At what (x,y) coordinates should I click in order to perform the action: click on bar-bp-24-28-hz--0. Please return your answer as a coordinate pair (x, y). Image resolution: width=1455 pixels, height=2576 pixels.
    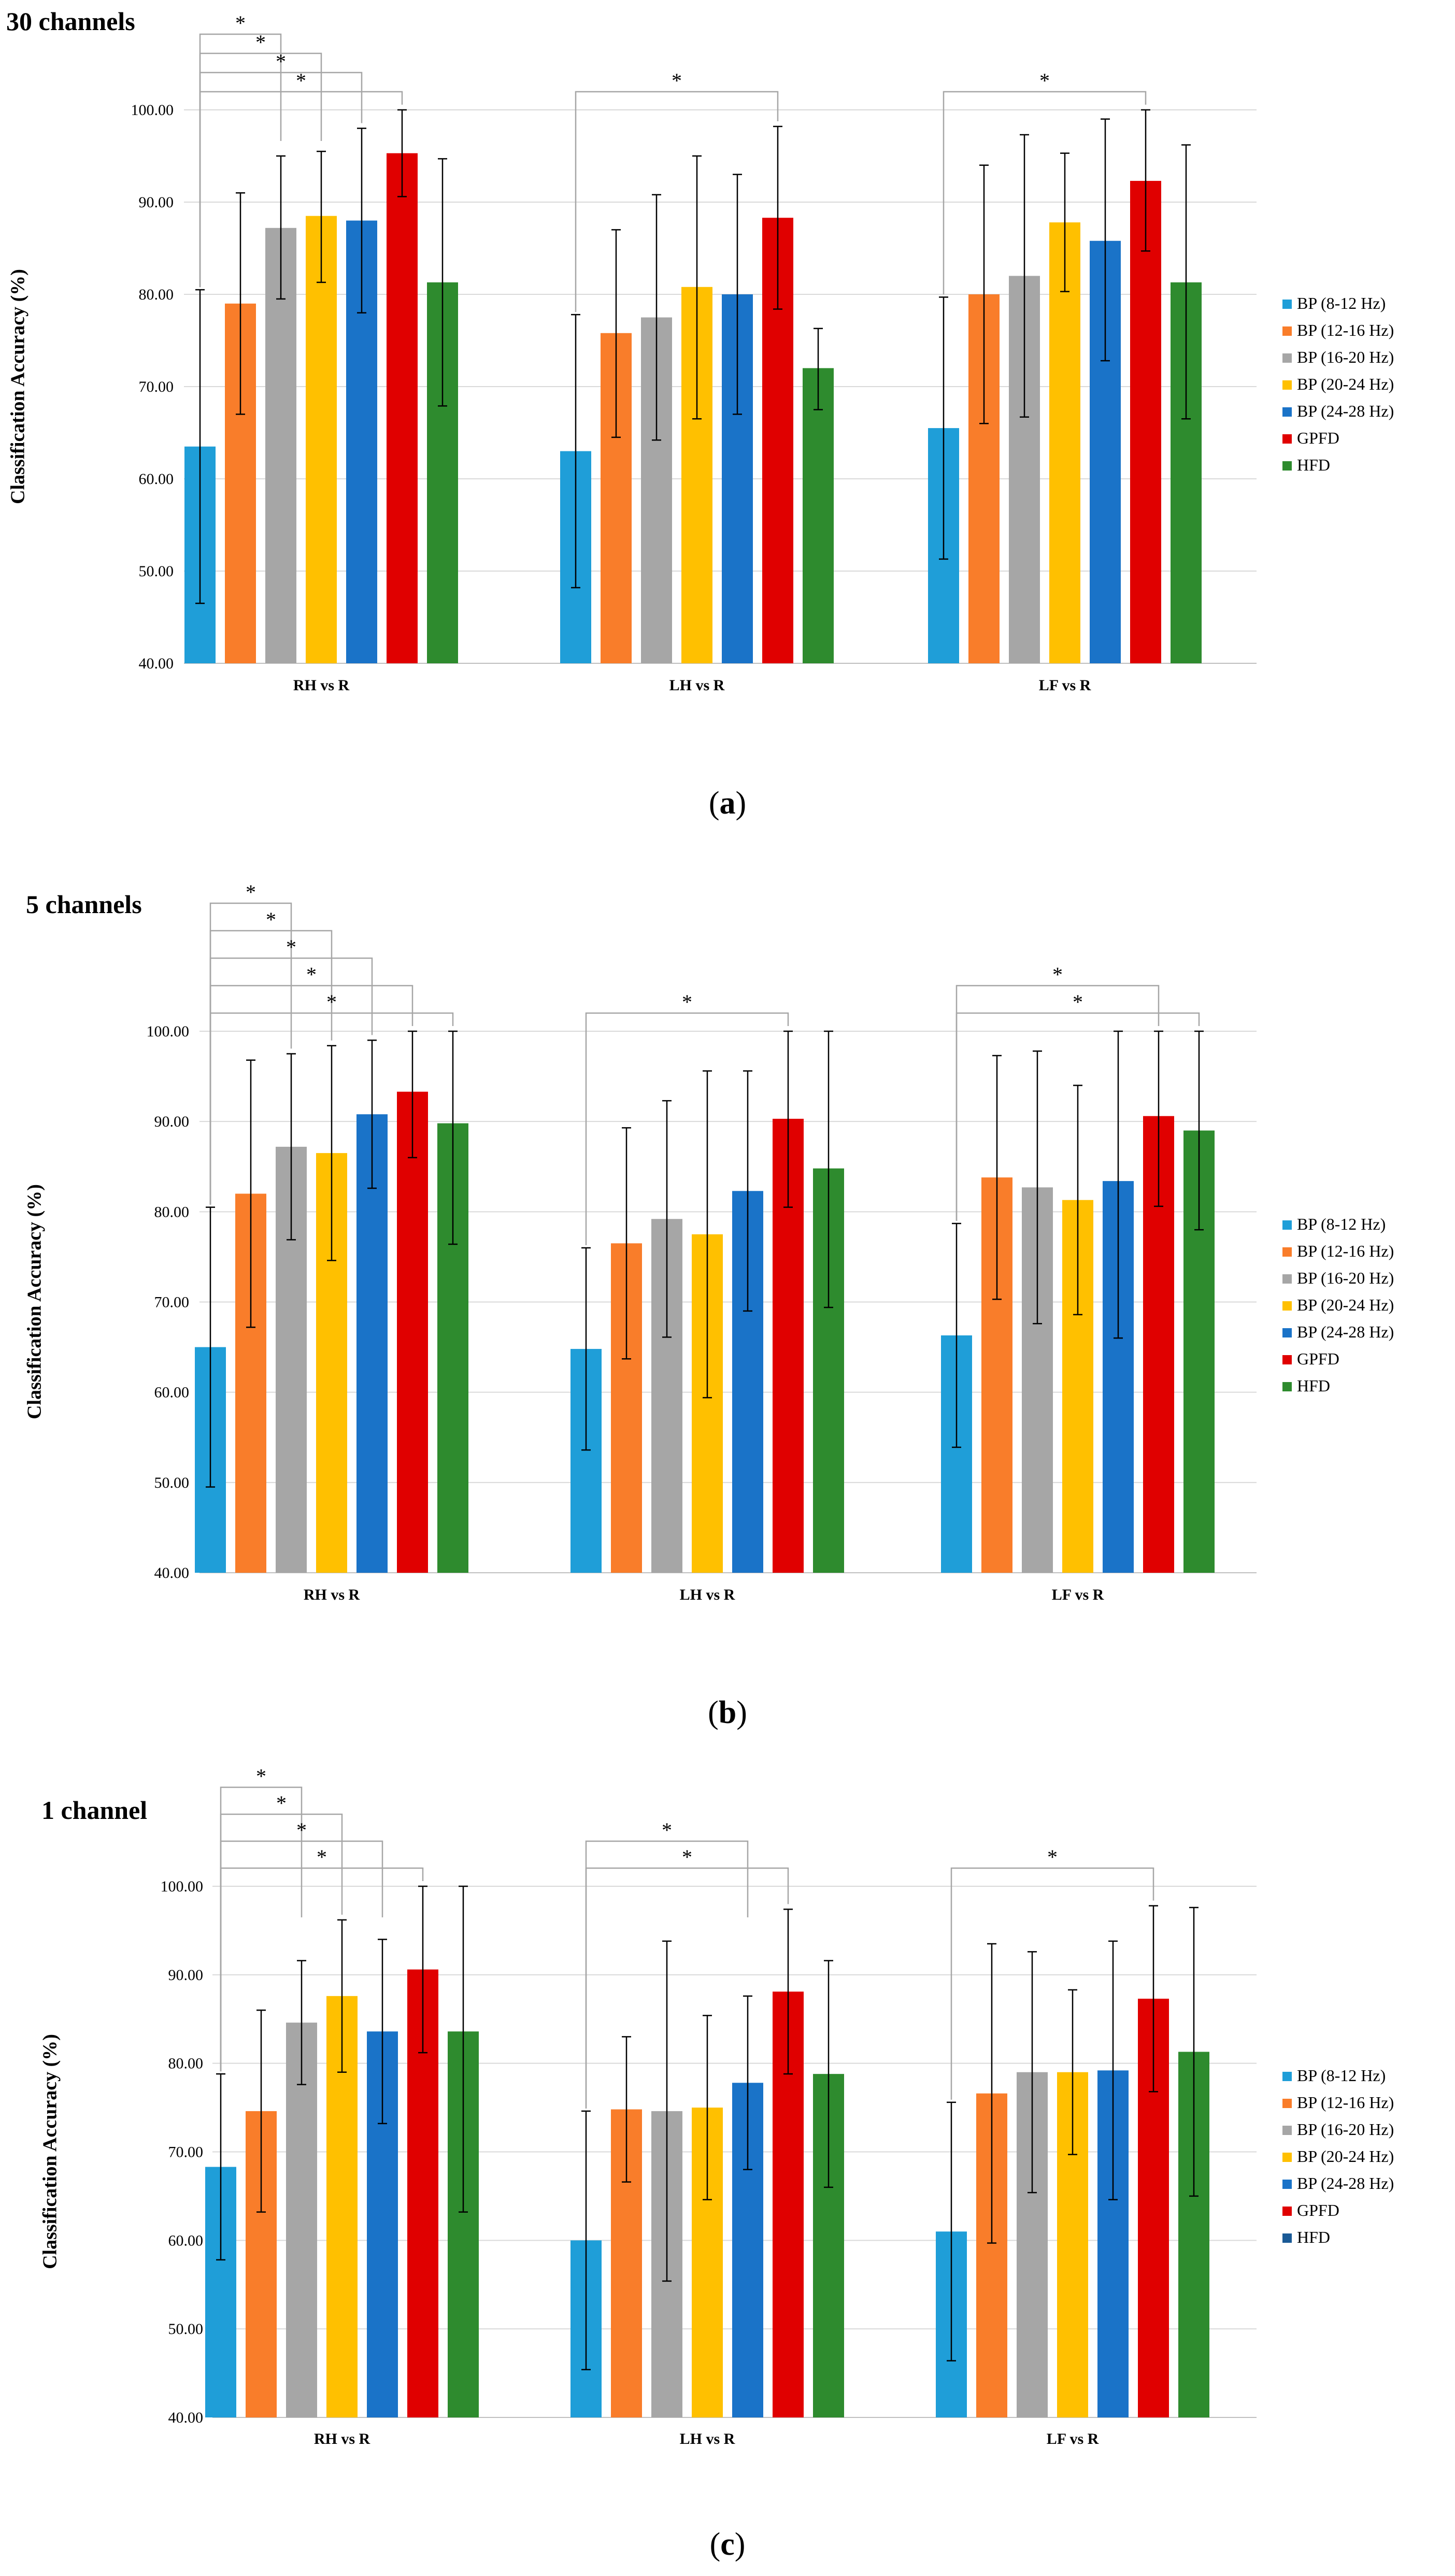
    Looking at the image, I should click on (372, 1343).